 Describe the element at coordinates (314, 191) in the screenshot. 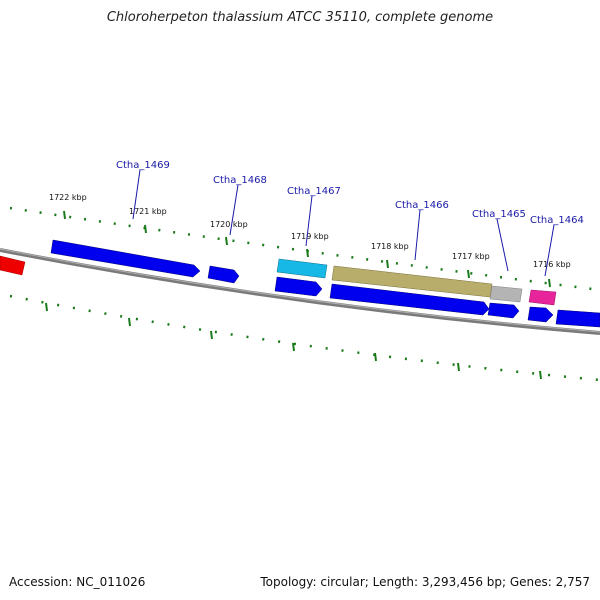

I see `gene-label: Ctha_1467` at that location.